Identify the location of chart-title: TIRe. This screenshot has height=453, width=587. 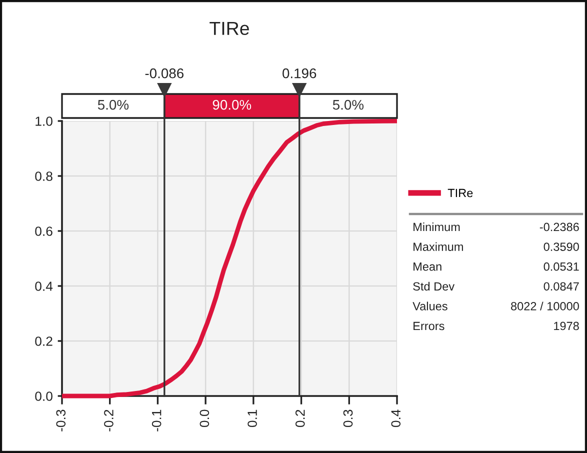
(229, 29).